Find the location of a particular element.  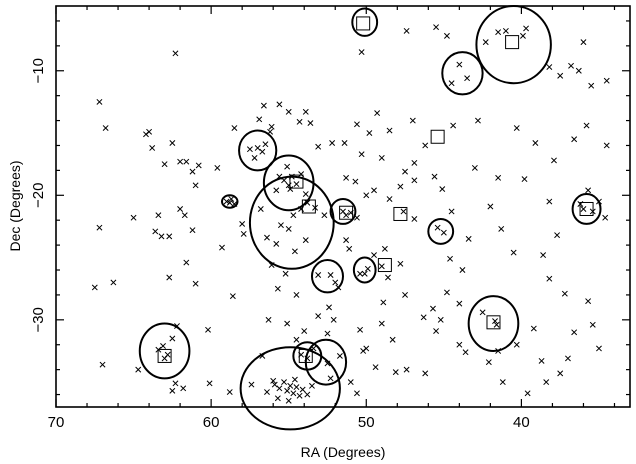

x-tick-label: 50 is located at coordinates (366, 422).